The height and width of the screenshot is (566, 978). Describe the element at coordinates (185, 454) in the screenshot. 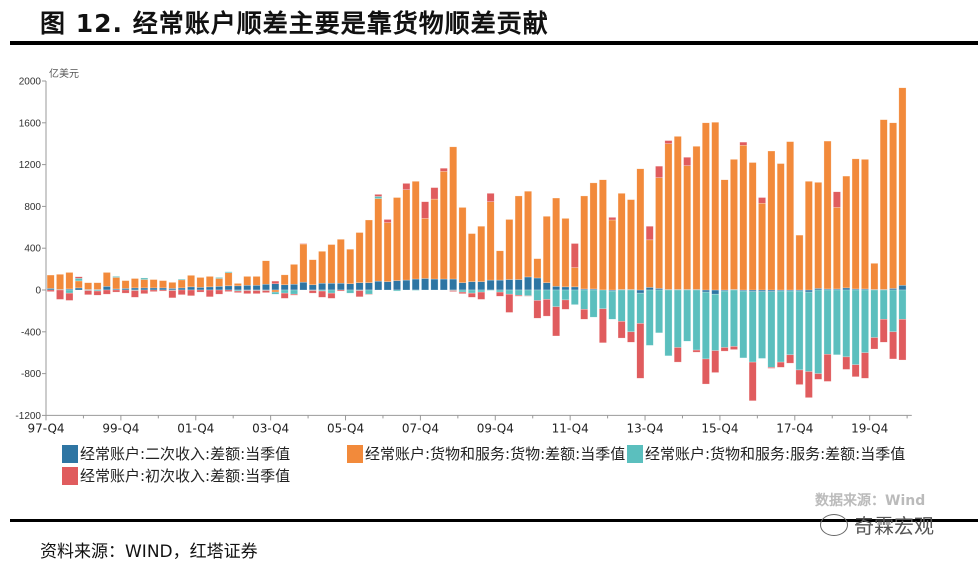

I see `legend-label: 经常账户:二次收入:差额:当季值` at that location.